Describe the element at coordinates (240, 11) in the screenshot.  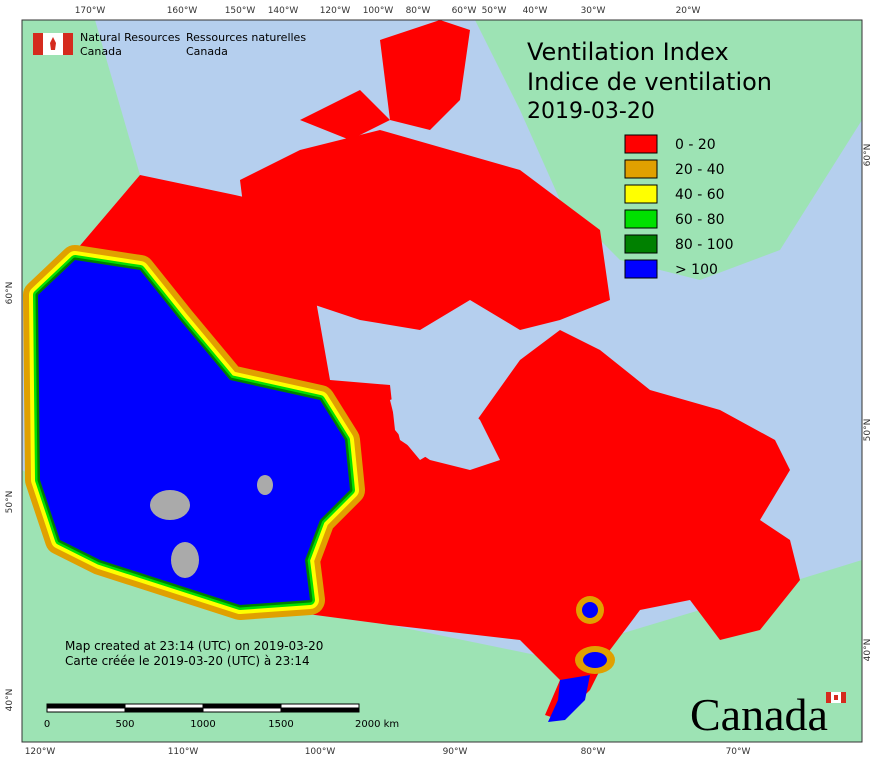
I see `graticule-label: 150°W` at that location.